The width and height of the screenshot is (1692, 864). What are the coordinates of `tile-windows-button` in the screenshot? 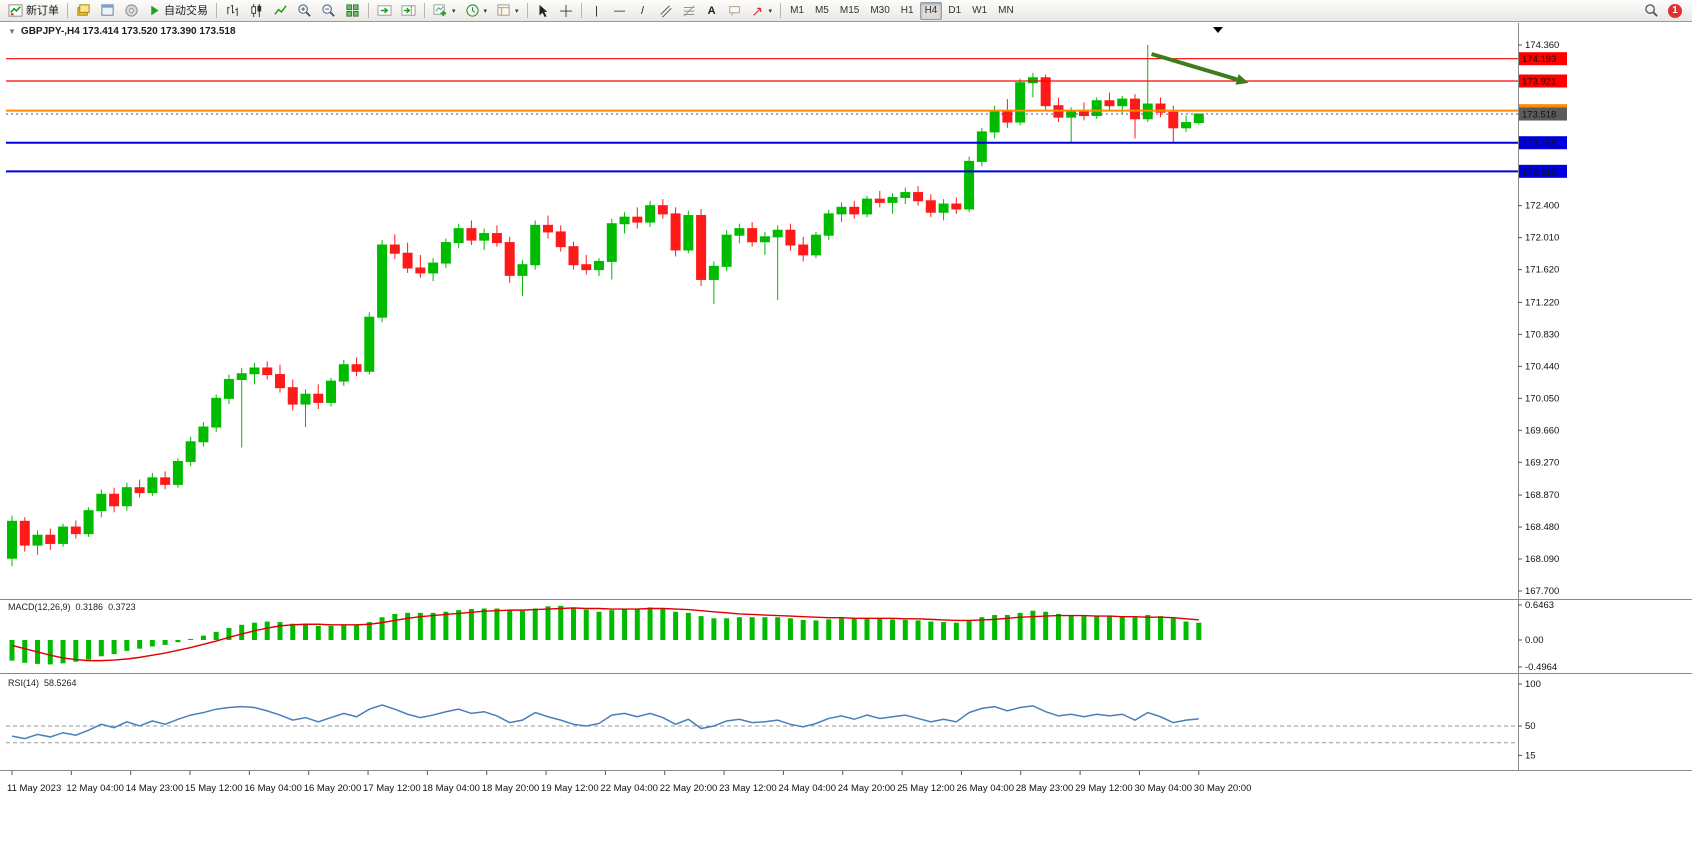 It's located at (352, 11).